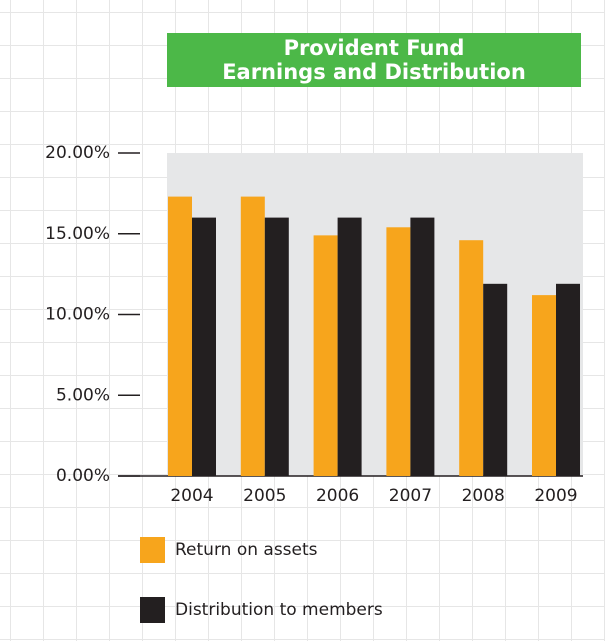  Describe the element at coordinates (246, 550) in the screenshot. I see `legend-label: Return on assets` at that location.